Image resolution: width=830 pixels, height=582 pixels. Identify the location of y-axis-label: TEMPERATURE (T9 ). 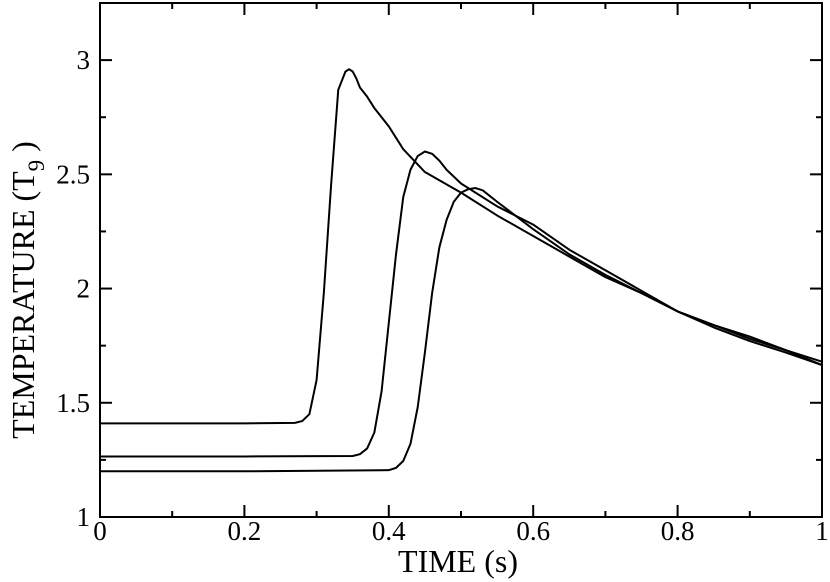
(27, 290).